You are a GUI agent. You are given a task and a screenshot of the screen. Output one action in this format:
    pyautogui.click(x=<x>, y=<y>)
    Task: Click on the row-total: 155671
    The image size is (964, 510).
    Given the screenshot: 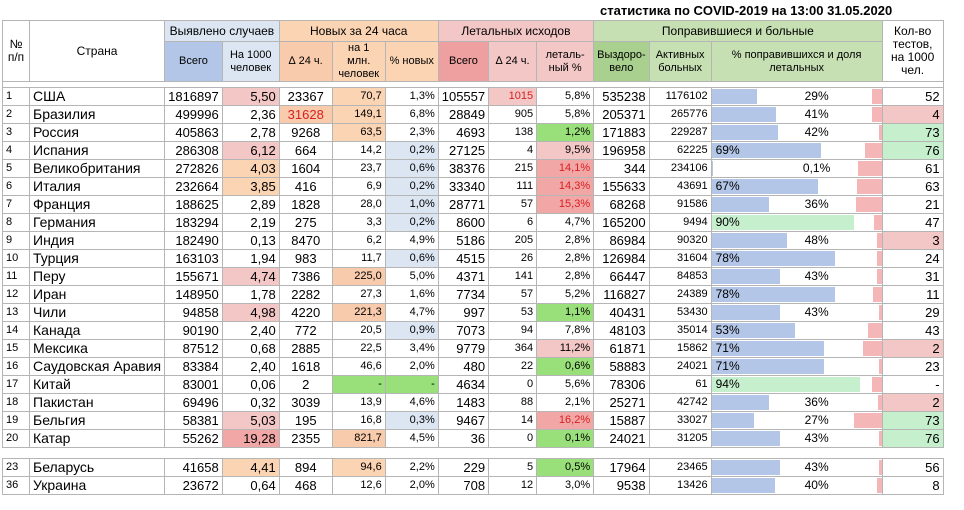 What is the action you would take?
    pyautogui.click(x=193, y=276)
    